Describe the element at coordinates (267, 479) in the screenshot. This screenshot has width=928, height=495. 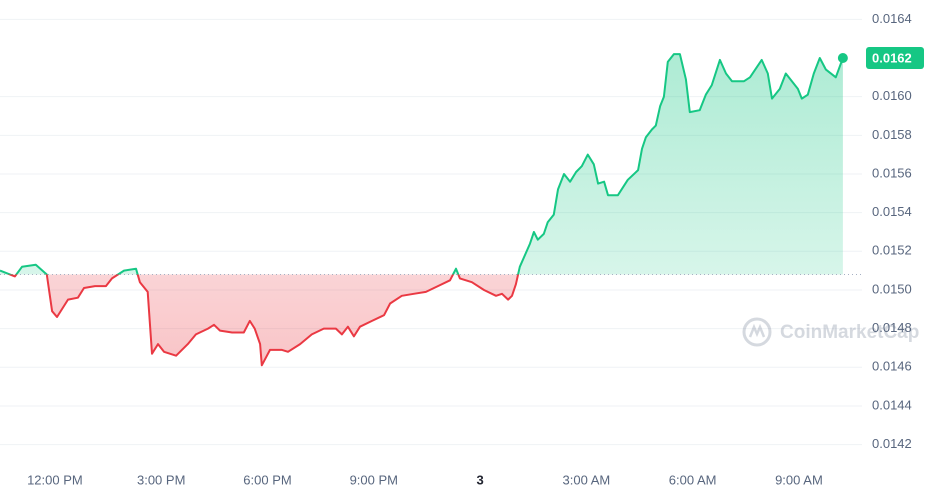
I see `x-tick-label: 6:00 PM` at that location.